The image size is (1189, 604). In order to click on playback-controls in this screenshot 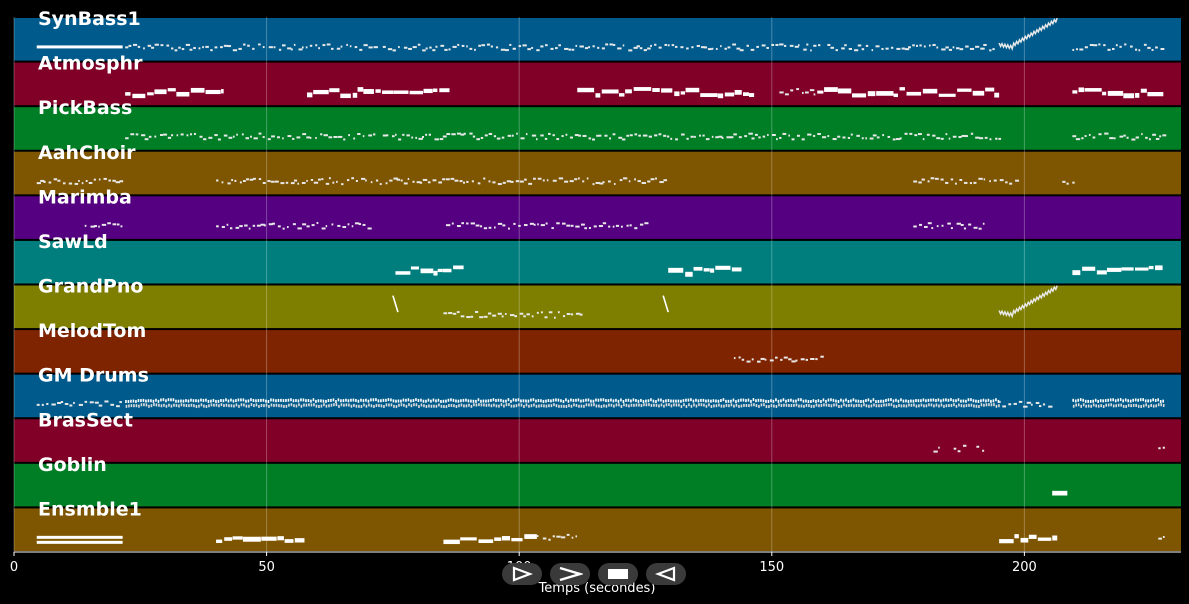, I will do `click(595, 575)`.